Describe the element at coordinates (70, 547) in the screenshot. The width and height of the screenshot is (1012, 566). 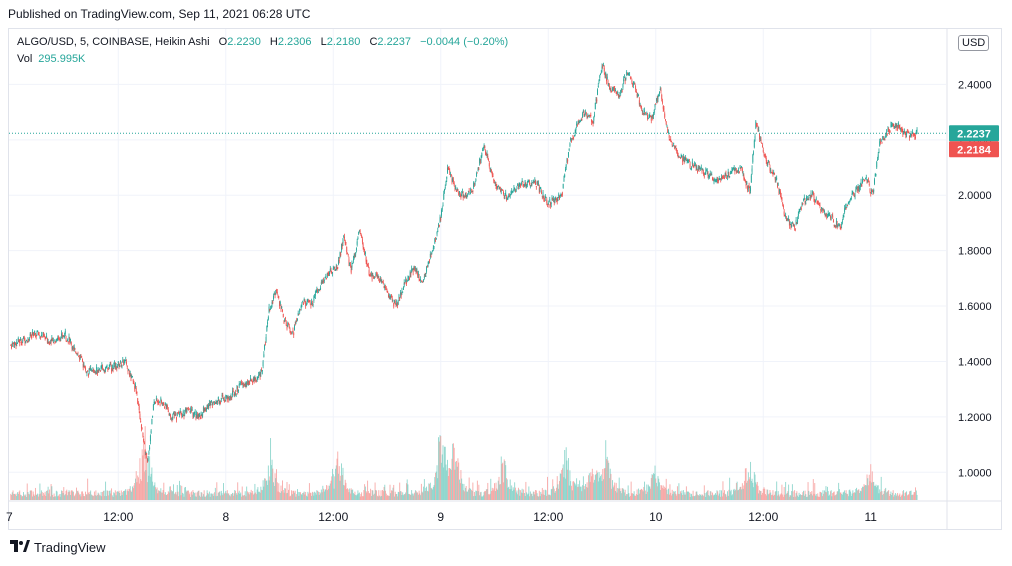
I see `footer-brand-text: TradingView` at that location.